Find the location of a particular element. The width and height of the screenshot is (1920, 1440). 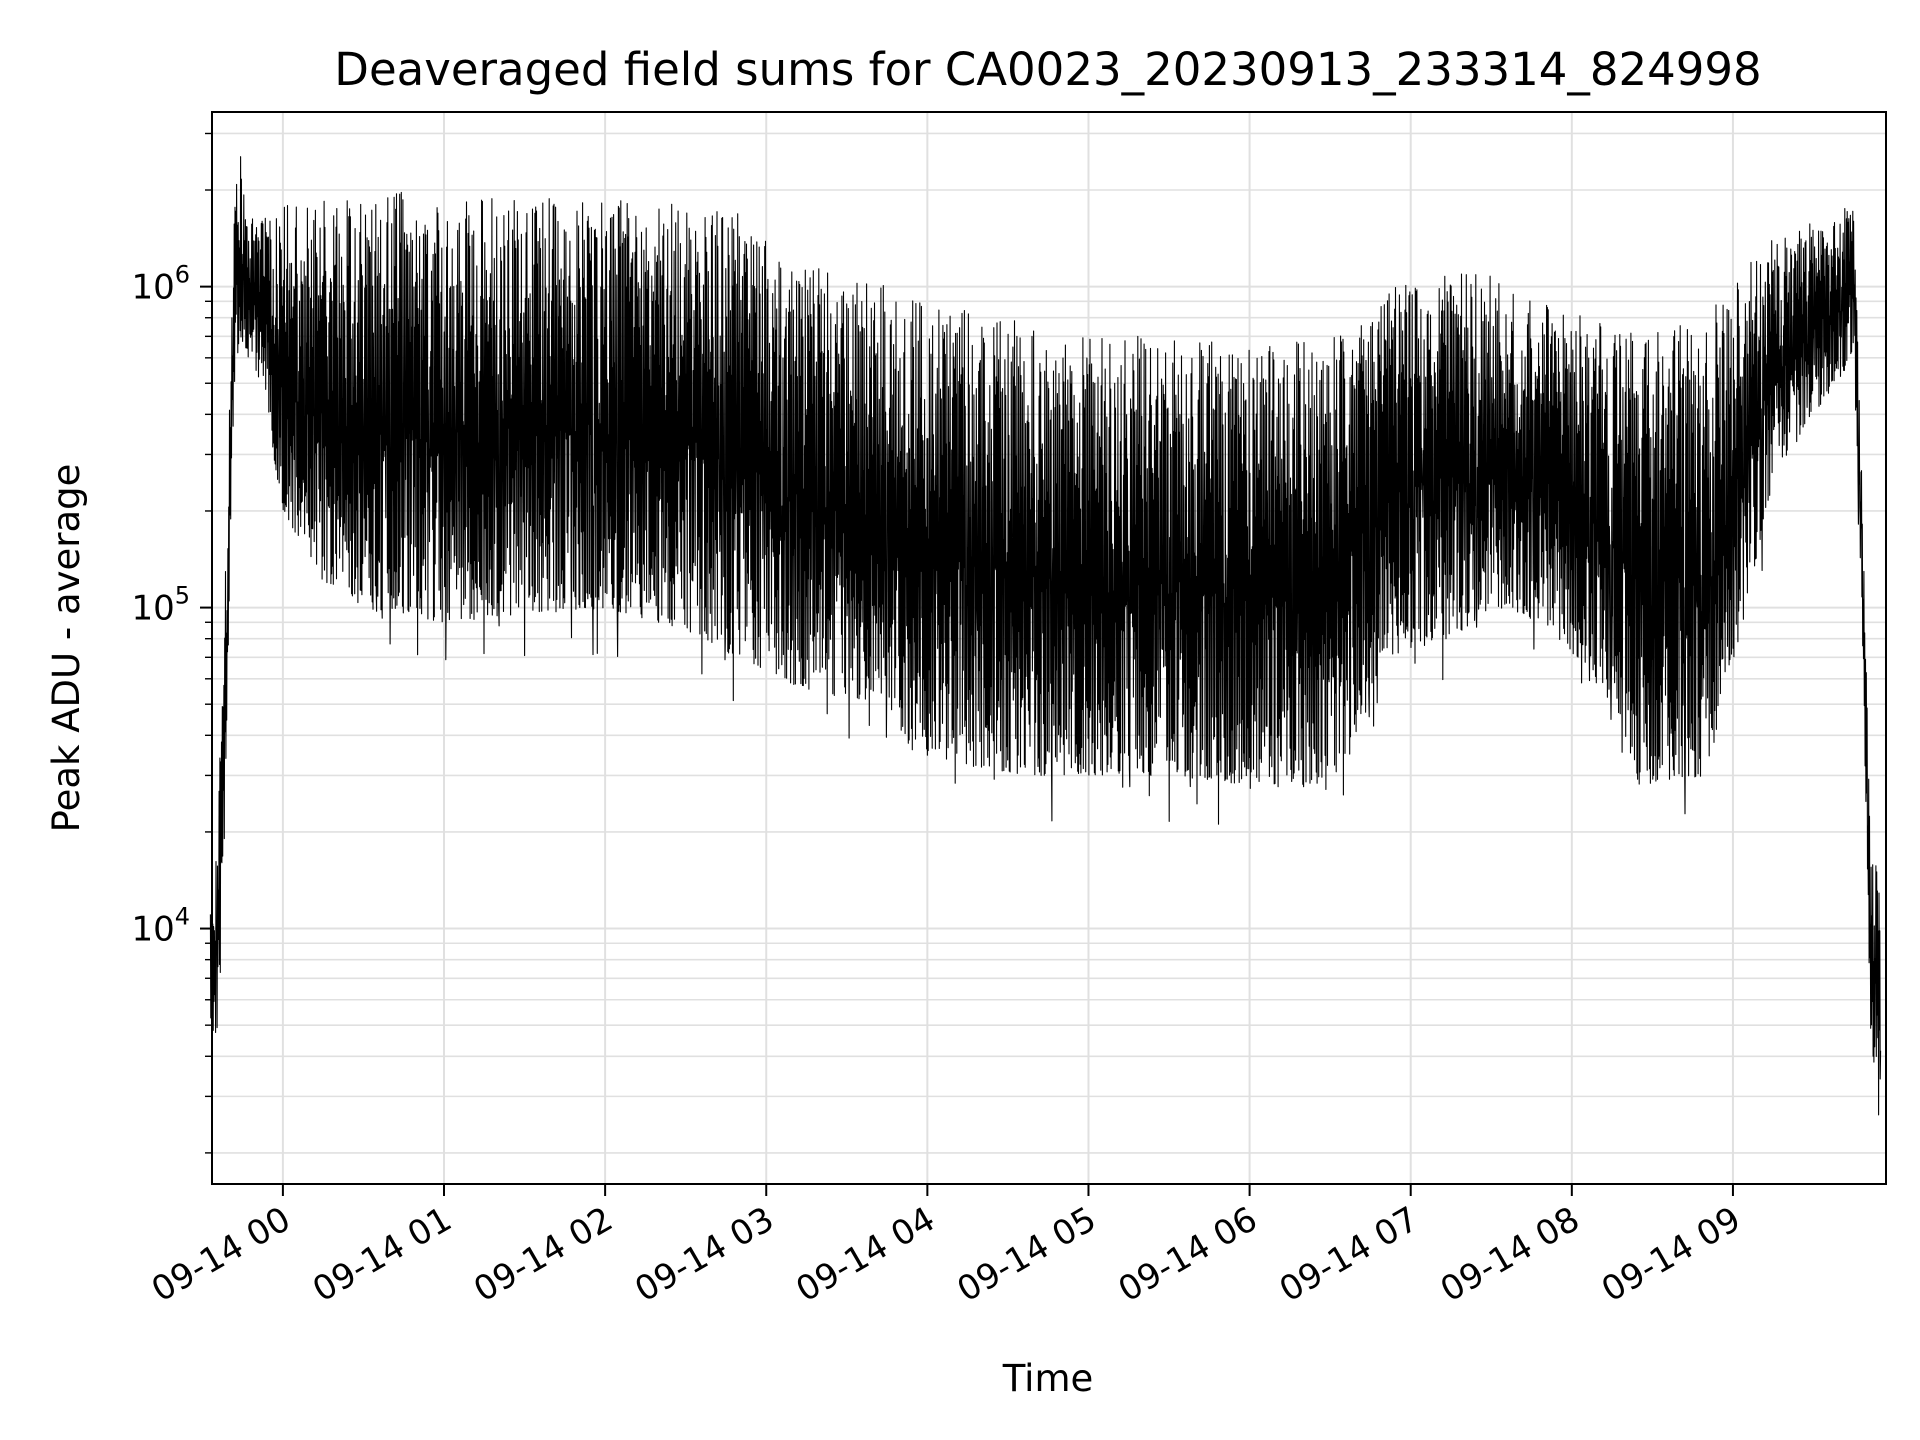

y-tick-label: 10⁴ is located at coordinates (160, 926).